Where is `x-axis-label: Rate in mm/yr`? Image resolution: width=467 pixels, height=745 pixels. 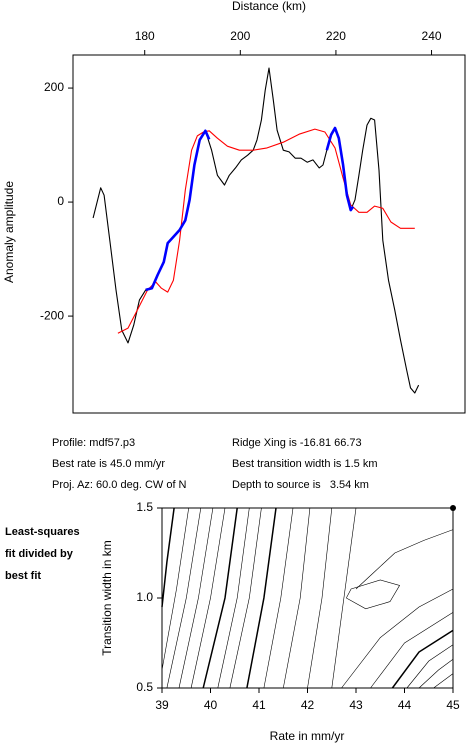 x-axis-label: Rate in mm/yr is located at coordinates (307, 736).